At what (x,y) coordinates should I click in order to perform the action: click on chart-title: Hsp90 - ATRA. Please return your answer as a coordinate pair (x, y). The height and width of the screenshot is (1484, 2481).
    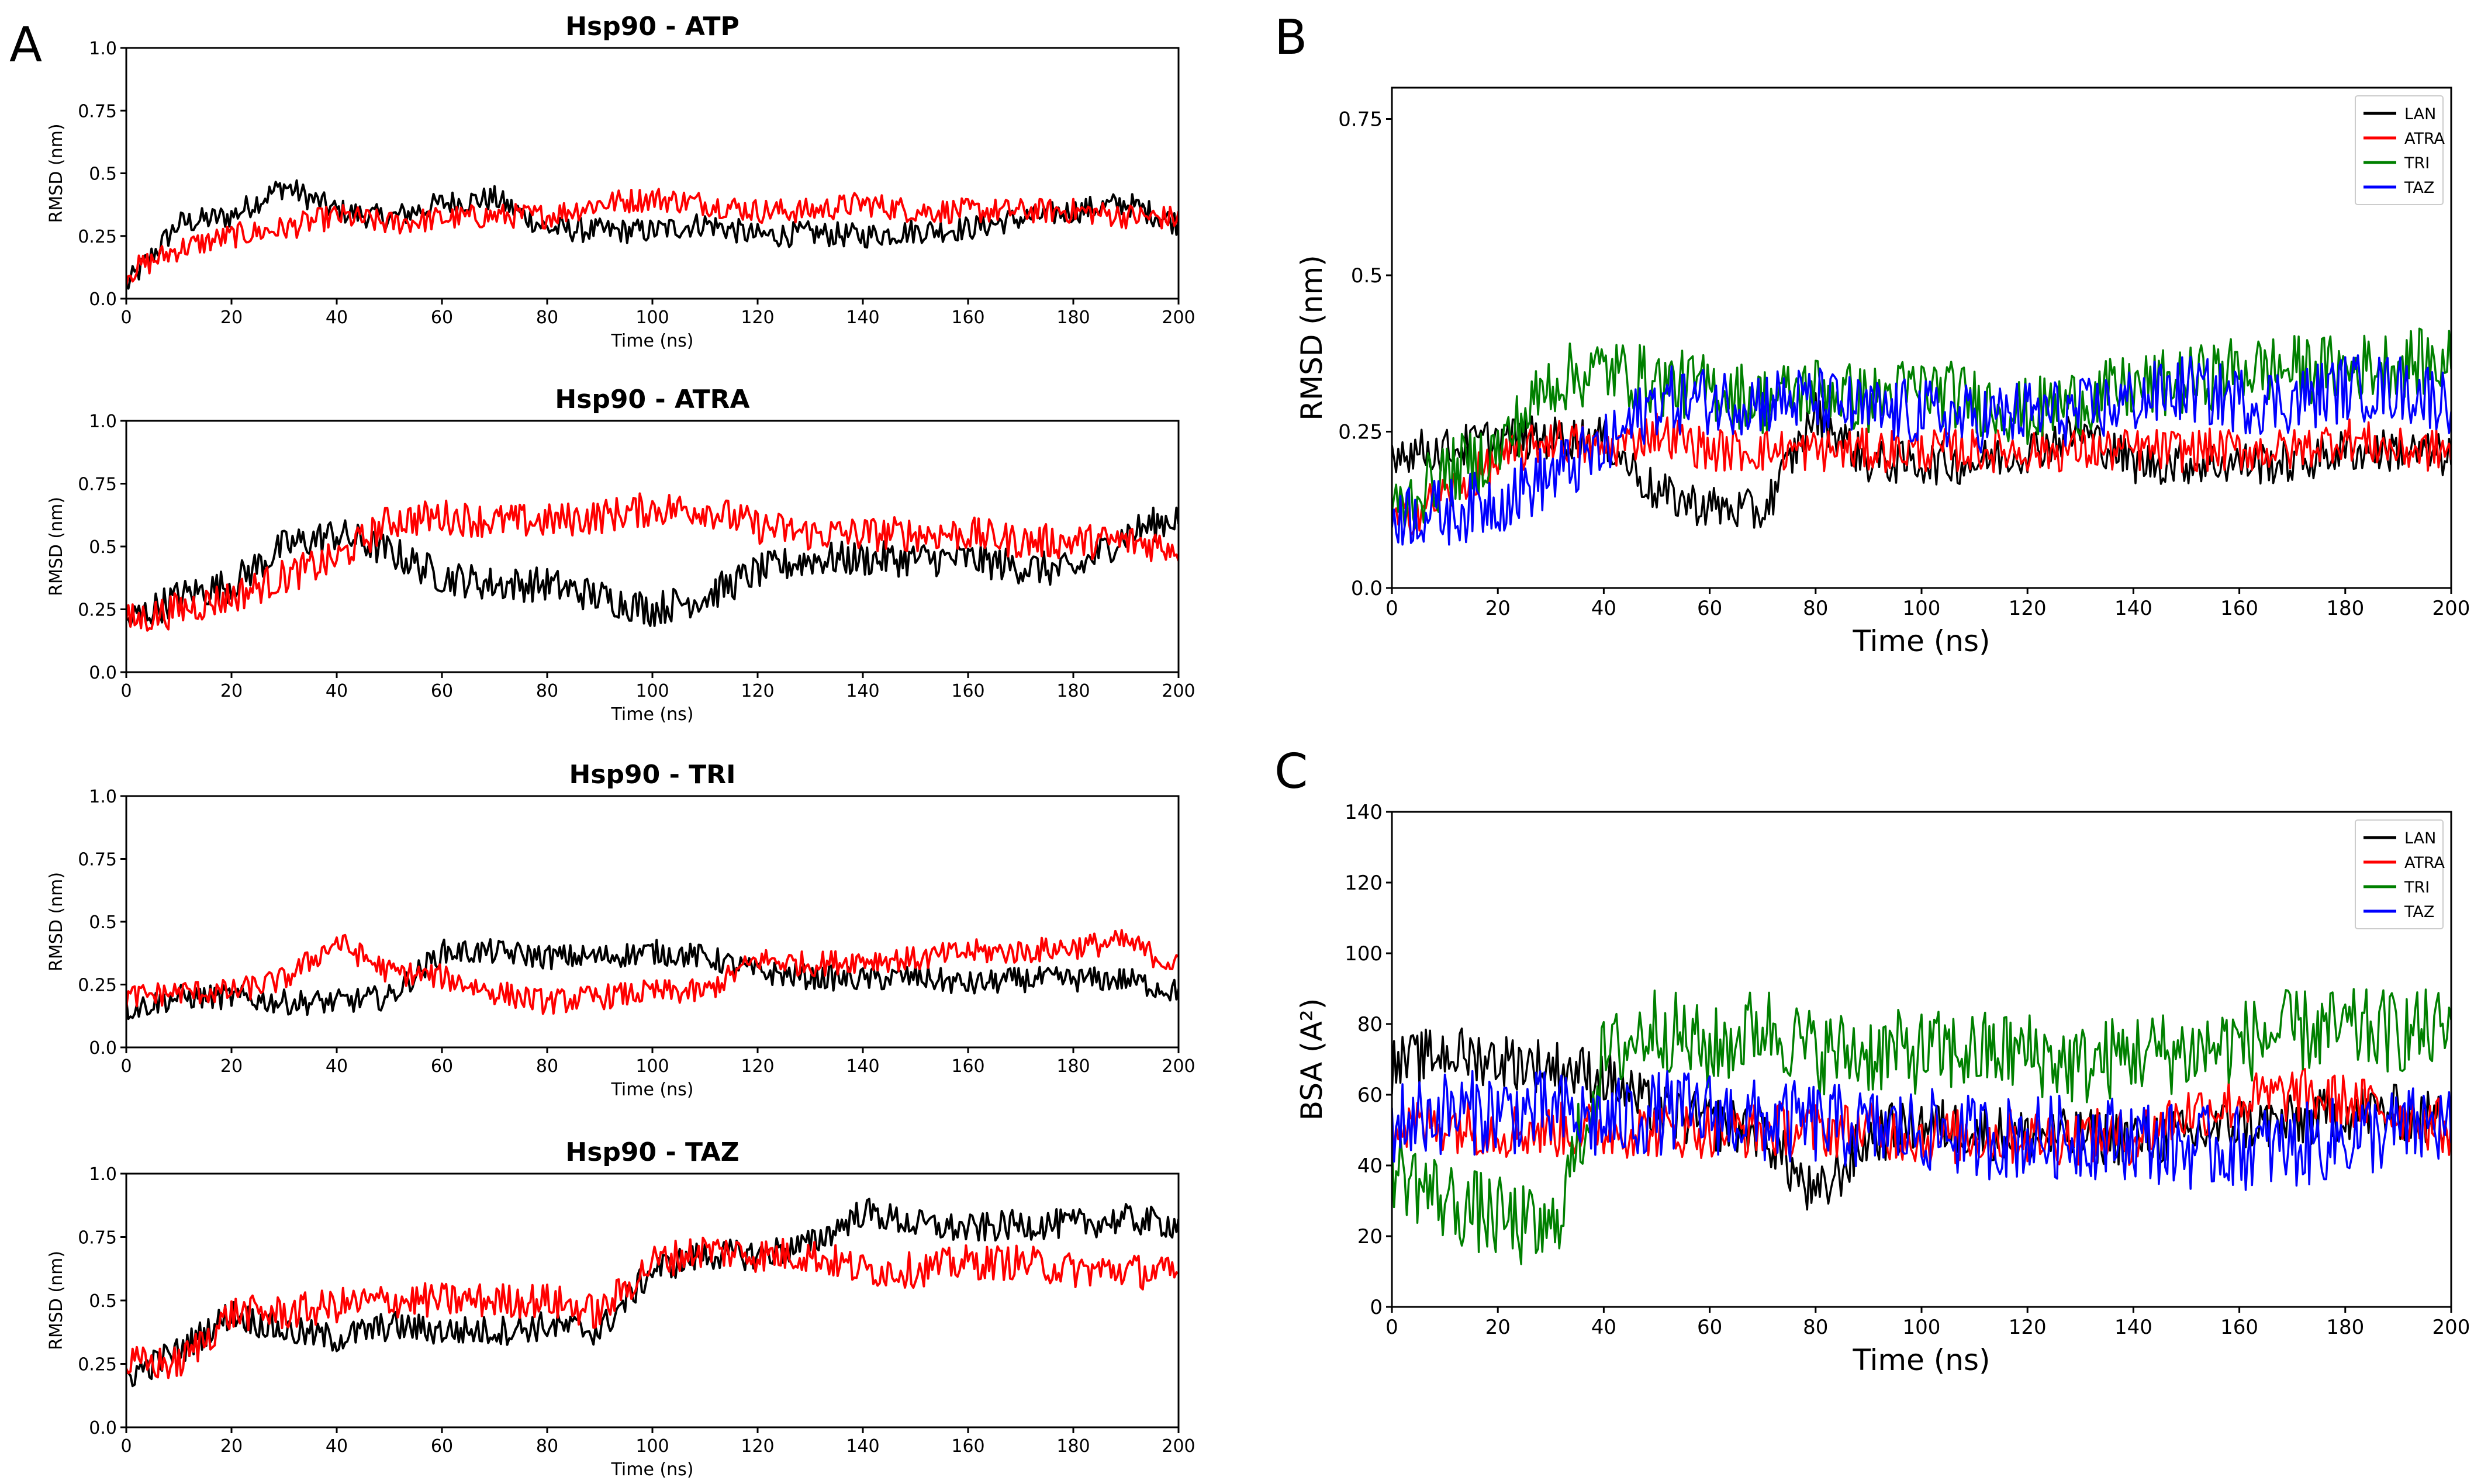
    Looking at the image, I should click on (652, 399).